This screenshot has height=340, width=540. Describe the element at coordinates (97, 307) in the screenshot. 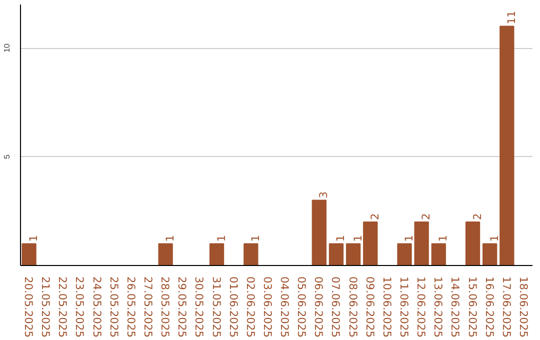

I see `x-tick-label: 24.05.2025` at that location.